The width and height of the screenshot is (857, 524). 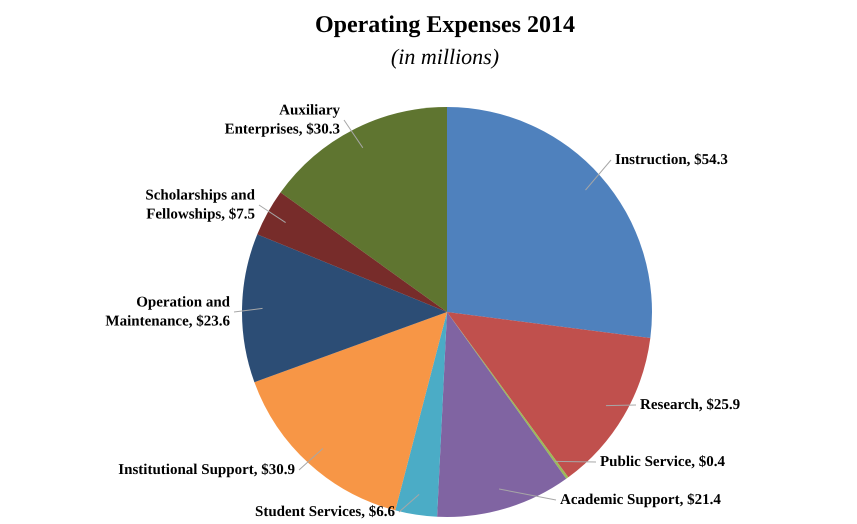 I want to click on chart-subtitle: (in millions), so click(x=445, y=57).